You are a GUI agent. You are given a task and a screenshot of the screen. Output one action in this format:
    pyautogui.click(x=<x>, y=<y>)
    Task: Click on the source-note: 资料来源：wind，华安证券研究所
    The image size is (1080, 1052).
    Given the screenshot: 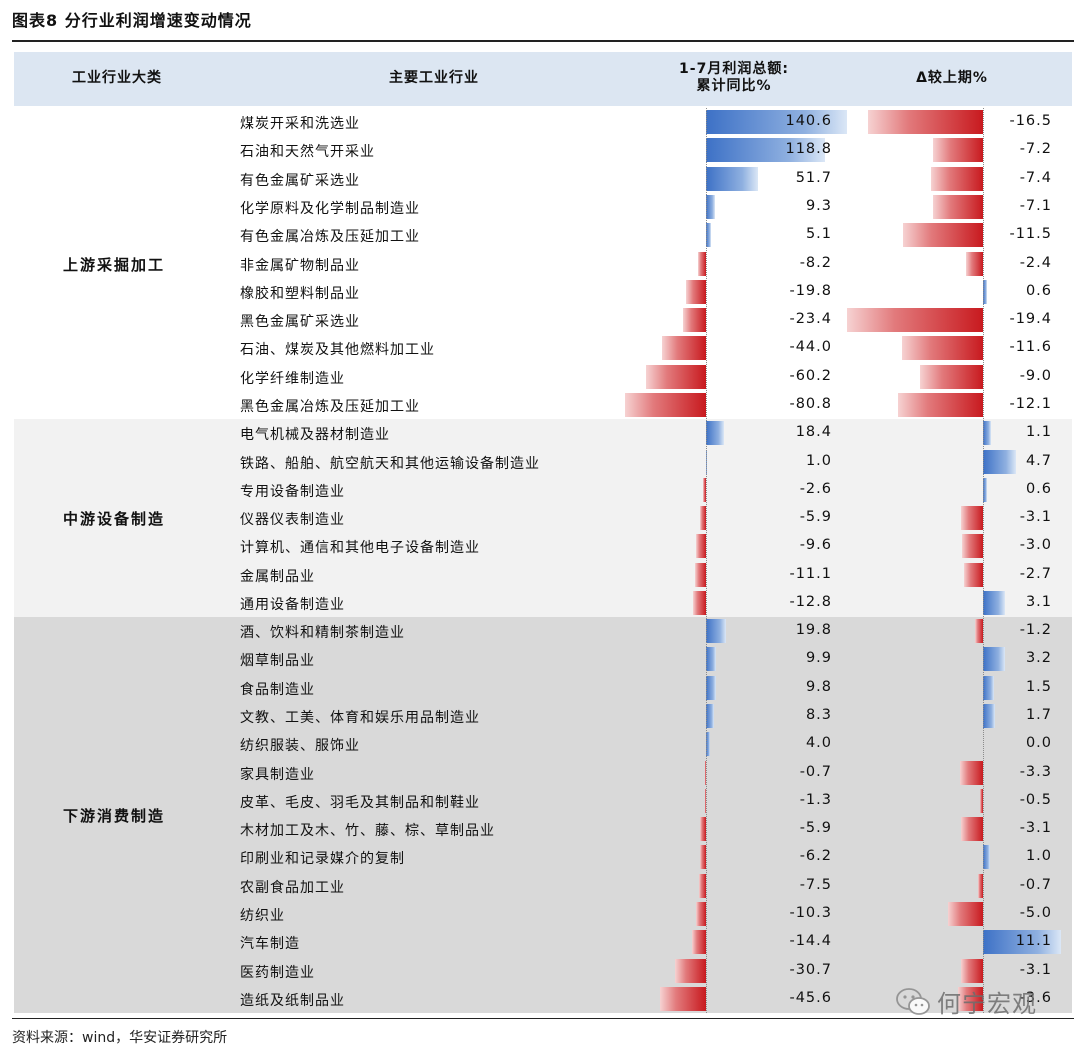 What is the action you would take?
    pyautogui.click(x=120, y=1038)
    